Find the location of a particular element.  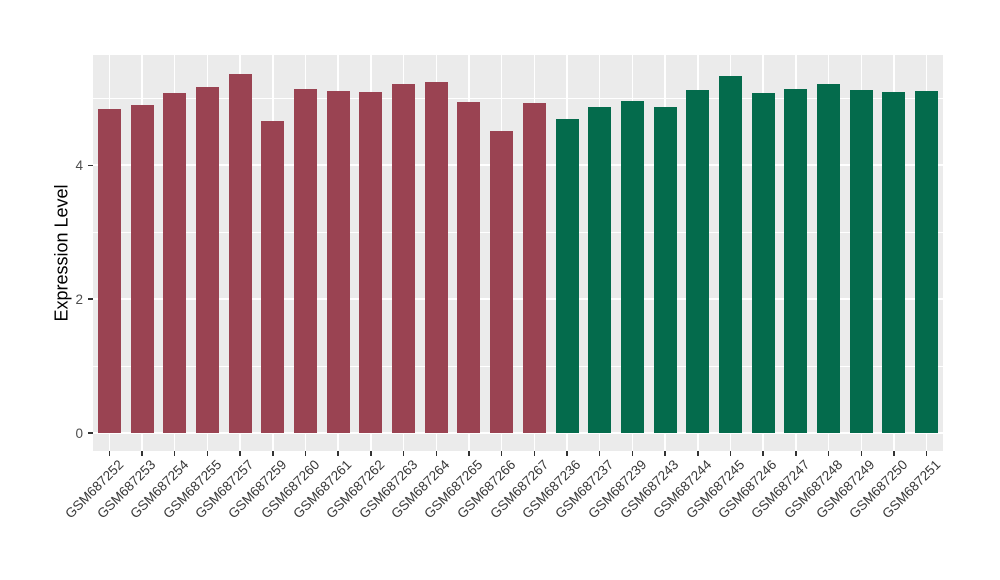

y-tick-label: 0 is located at coordinates (79, 433).